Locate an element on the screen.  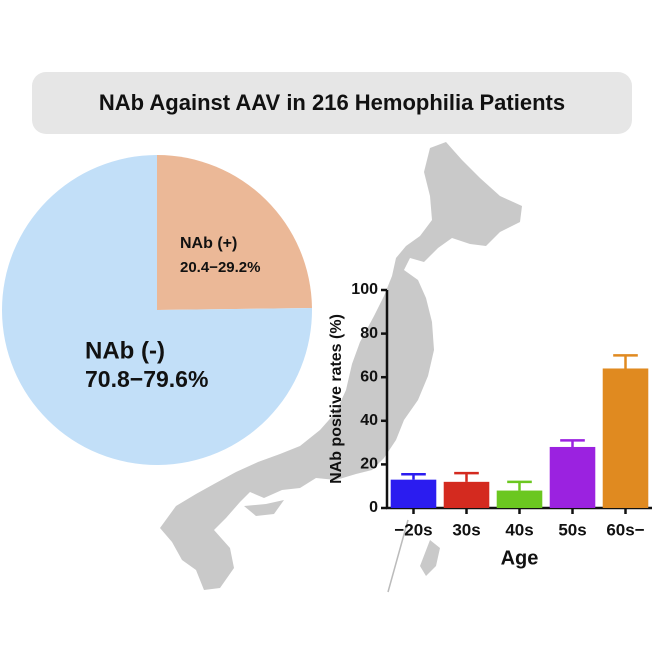
slice-range-label: 70.8−79.6% is located at coordinates (146, 379).